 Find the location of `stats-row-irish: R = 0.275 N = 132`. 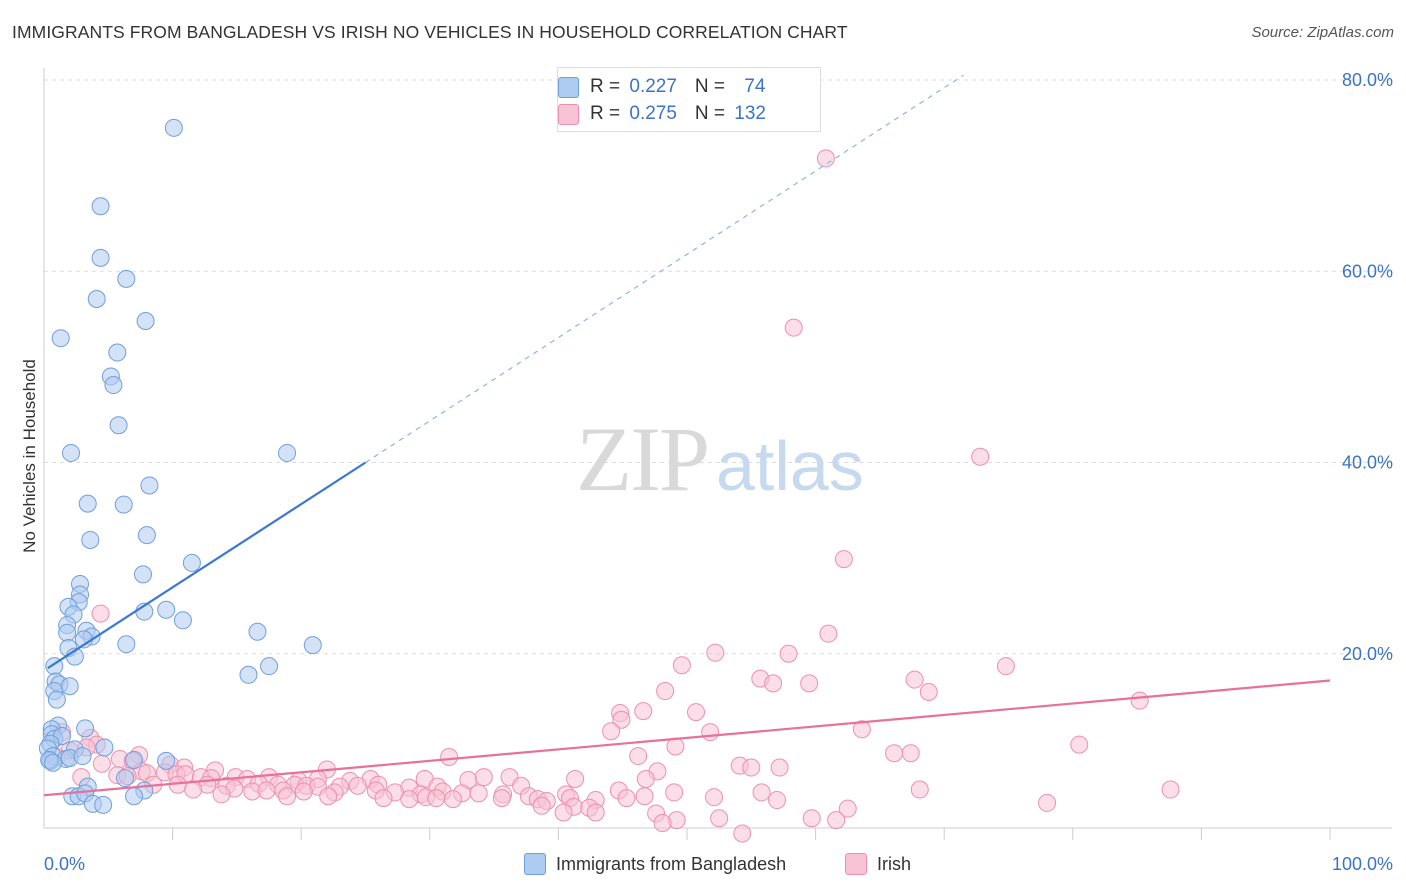

stats-row-irish: R = 0.275 N = 132 is located at coordinates (662, 114).